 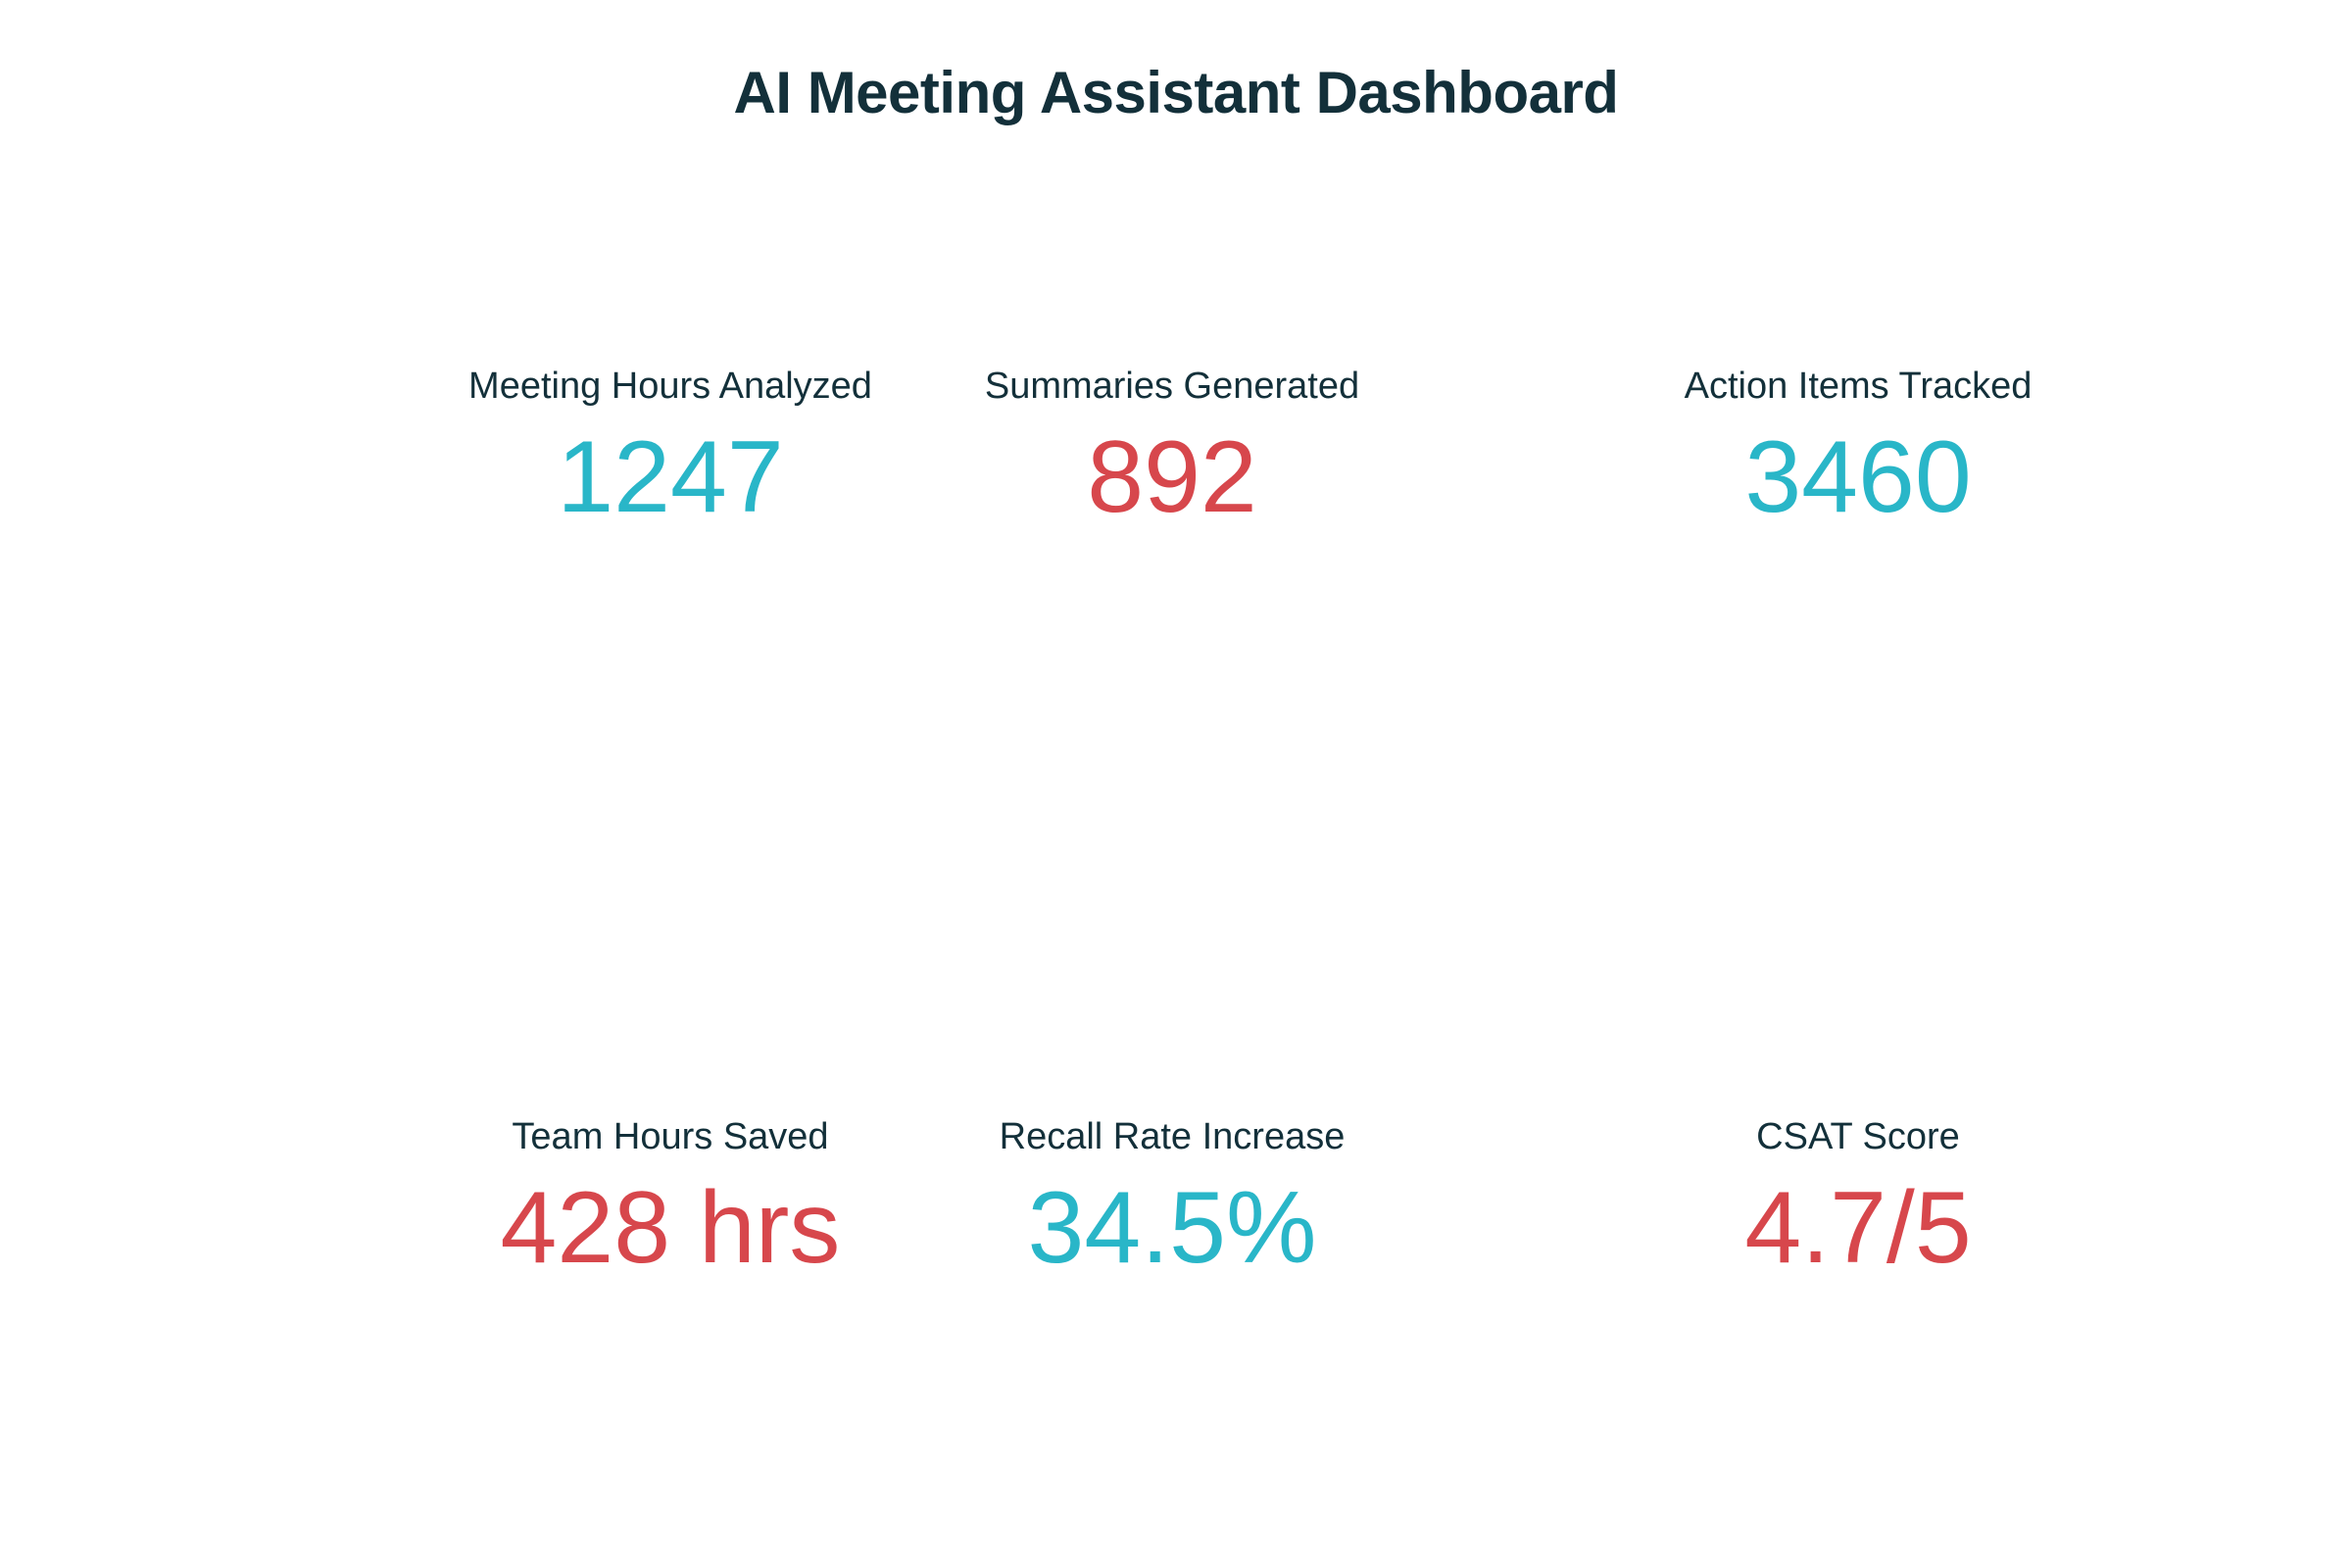 I want to click on kpi-value: 4.7/5, so click(x=1858, y=1227).